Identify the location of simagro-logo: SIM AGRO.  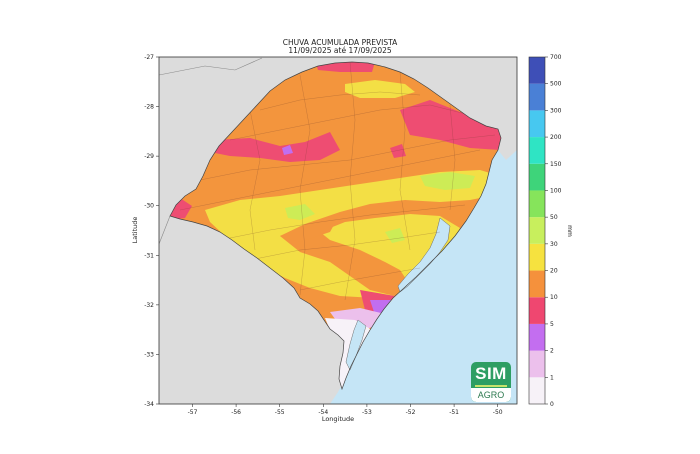
(491, 382).